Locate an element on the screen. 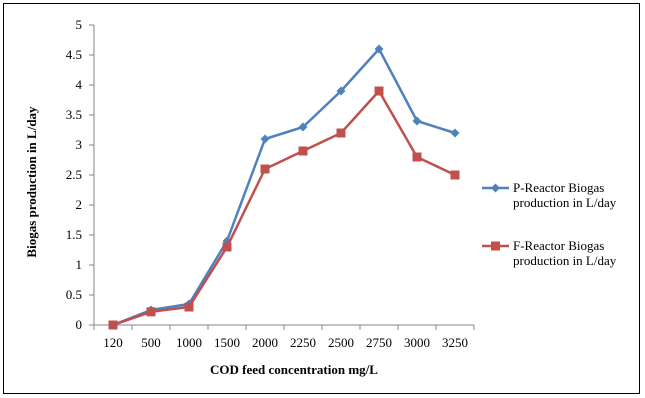 This screenshot has width=645, height=398. y-tick-label: 0 is located at coordinates (79, 324).